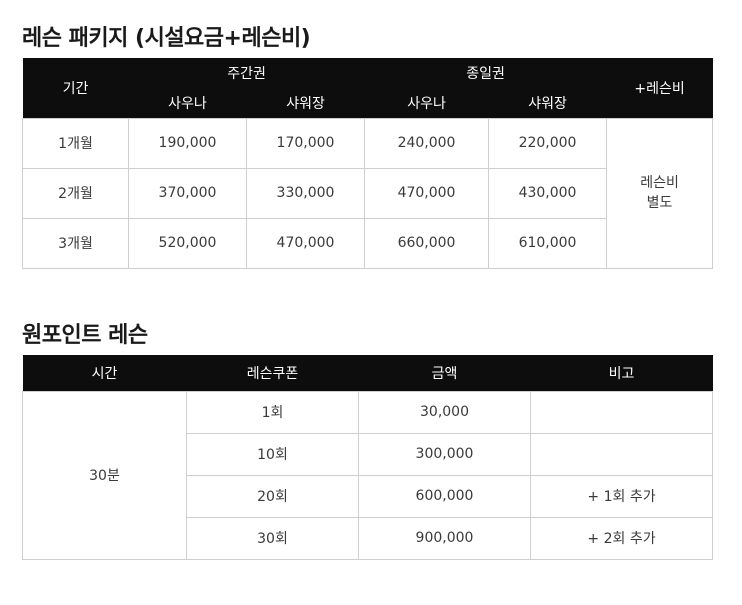 The image size is (742, 605). What do you see at coordinates (104, 373) in the screenshot?
I see `header-time: 시간` at bounding box center [104, 373].